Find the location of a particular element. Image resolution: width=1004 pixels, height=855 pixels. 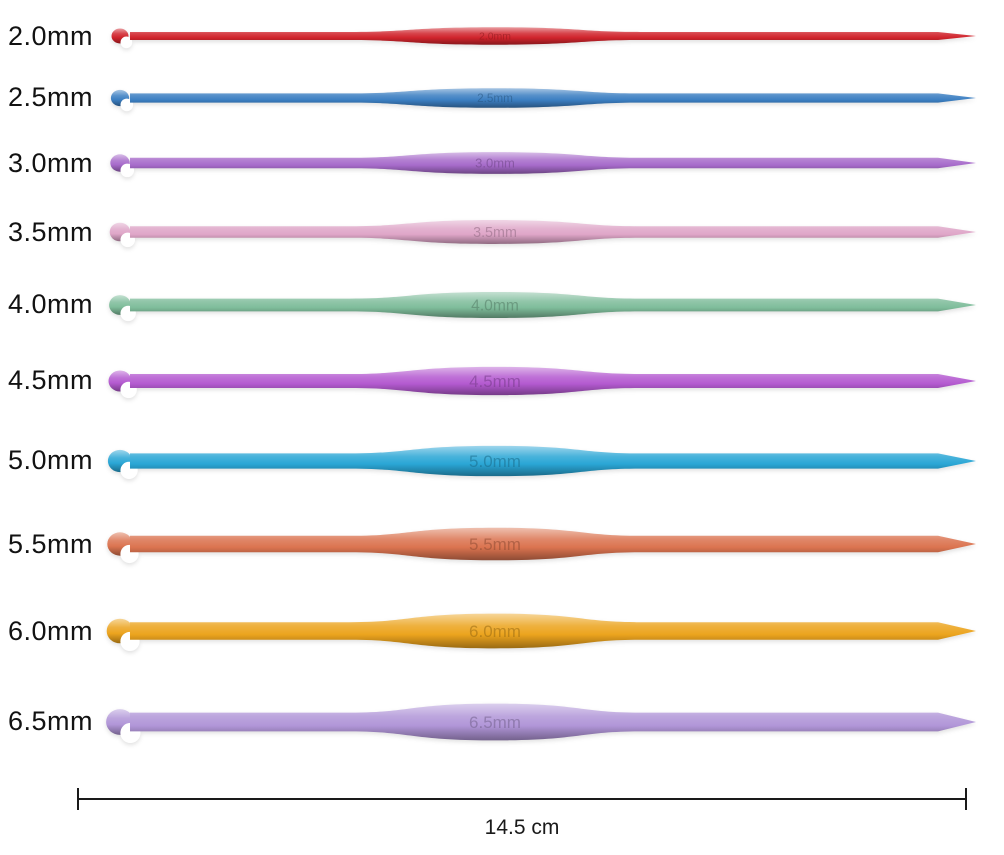

hook-row: 6.5mm 6.5mm is located at coordinates (502, 722).